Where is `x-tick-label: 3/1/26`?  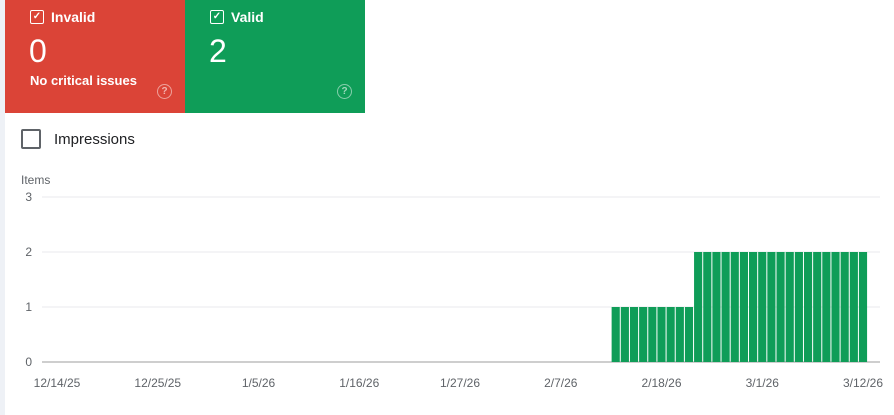 x-tick-label: 3/1/26 is located at coordinates (763, 383).